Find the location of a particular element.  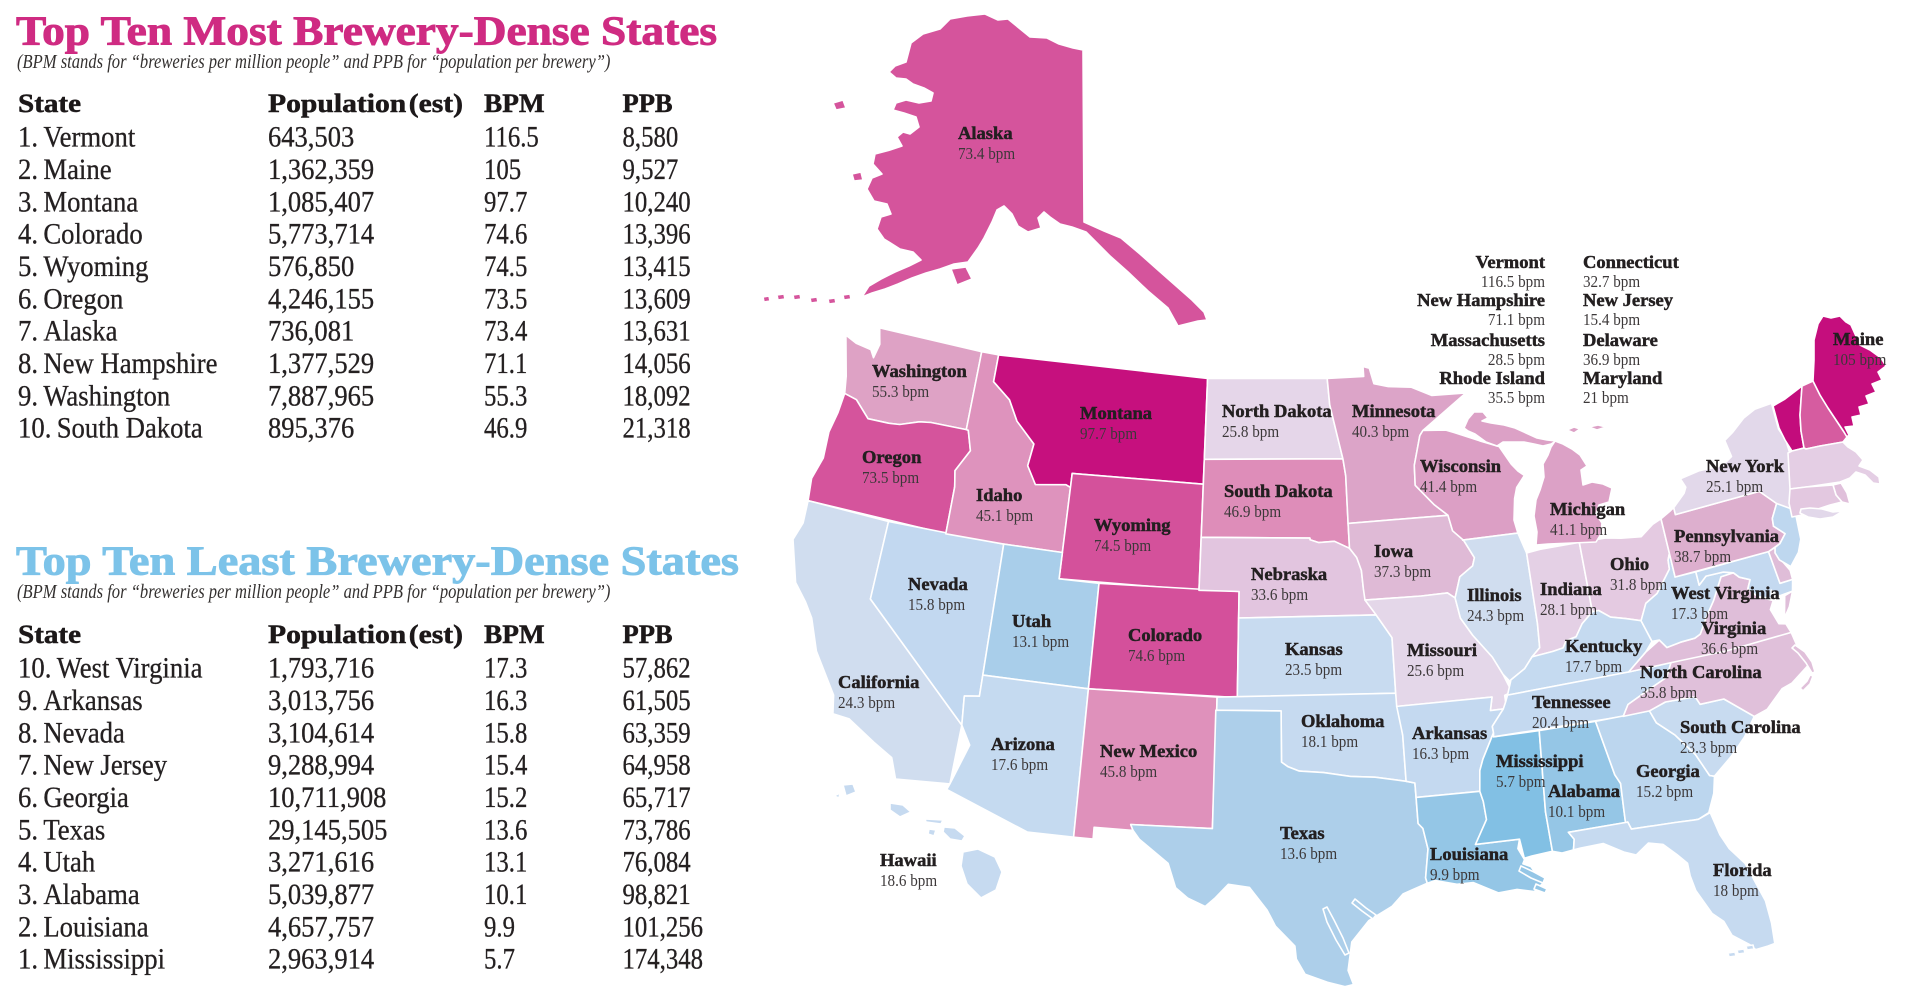

svg-text: California is located at coordinates (878, 681).